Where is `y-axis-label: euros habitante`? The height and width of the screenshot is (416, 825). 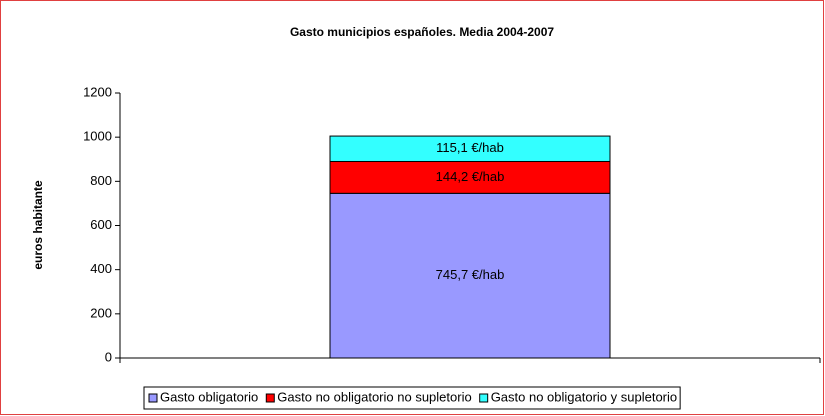 y-axis-label: euros habitante is located at coordinates (38, 225).